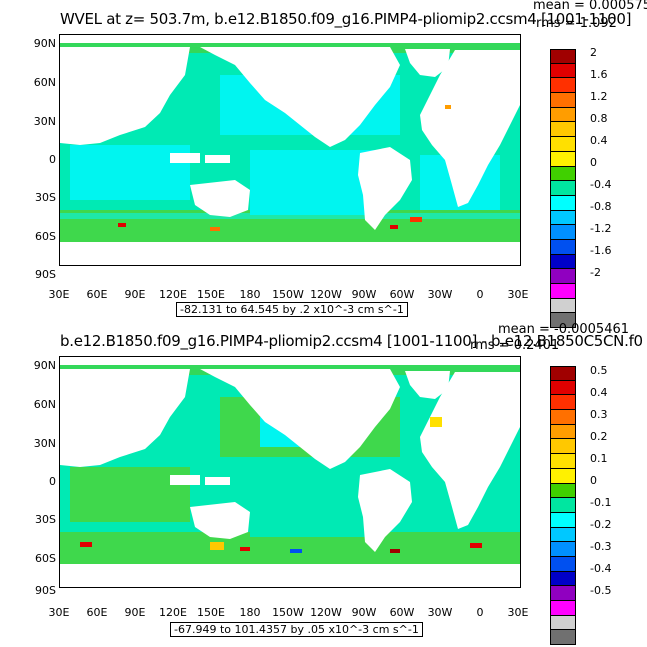 This screenshot has width=647, height=647. I want to click on colorbar-label: -0.5, so click(601, 590).